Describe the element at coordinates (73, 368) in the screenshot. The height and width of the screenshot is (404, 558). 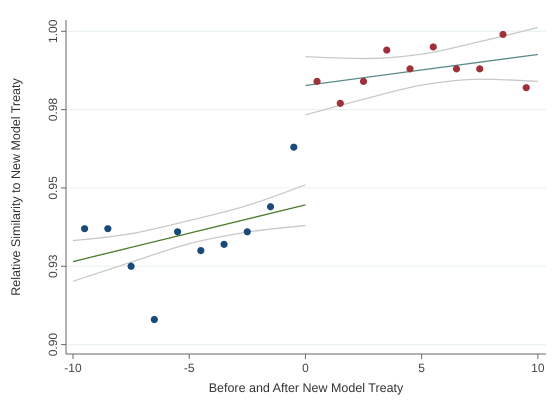
I see `x-tick-label: -10` at that location.